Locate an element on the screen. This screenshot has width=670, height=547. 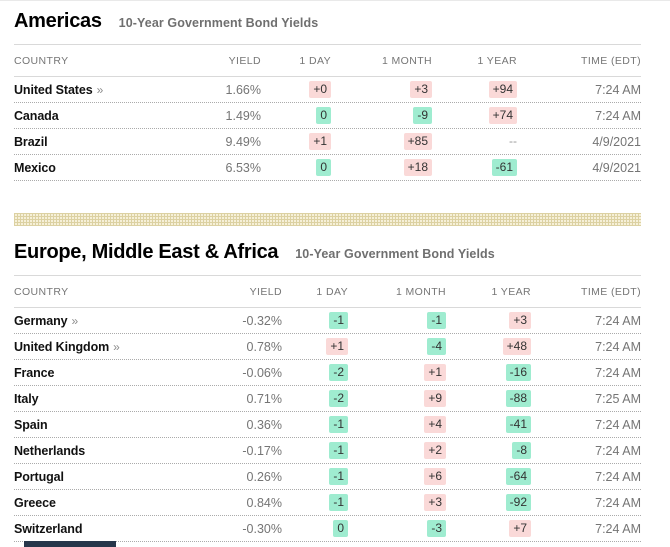
table-row: United States » 1.66% +0 +3 +94 7:24 AM is located at coordinates (327, 90).